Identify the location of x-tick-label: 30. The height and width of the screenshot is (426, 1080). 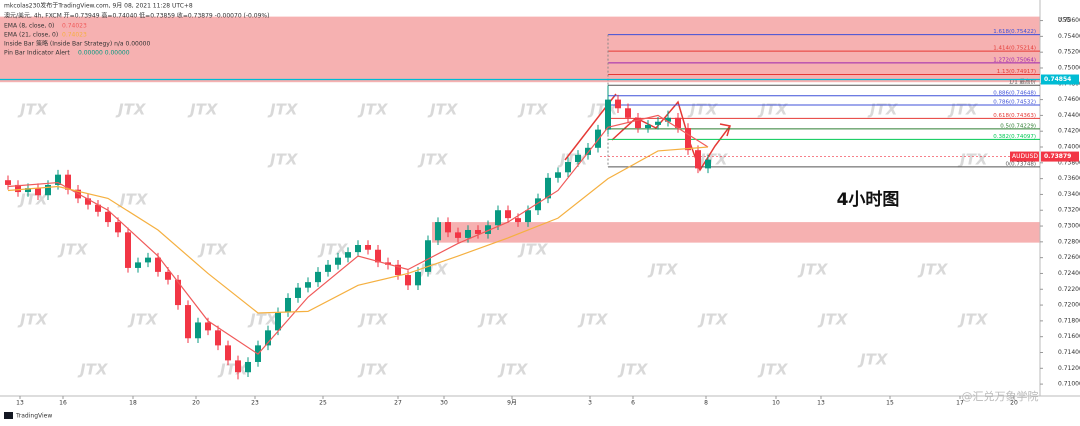
(444, 403).